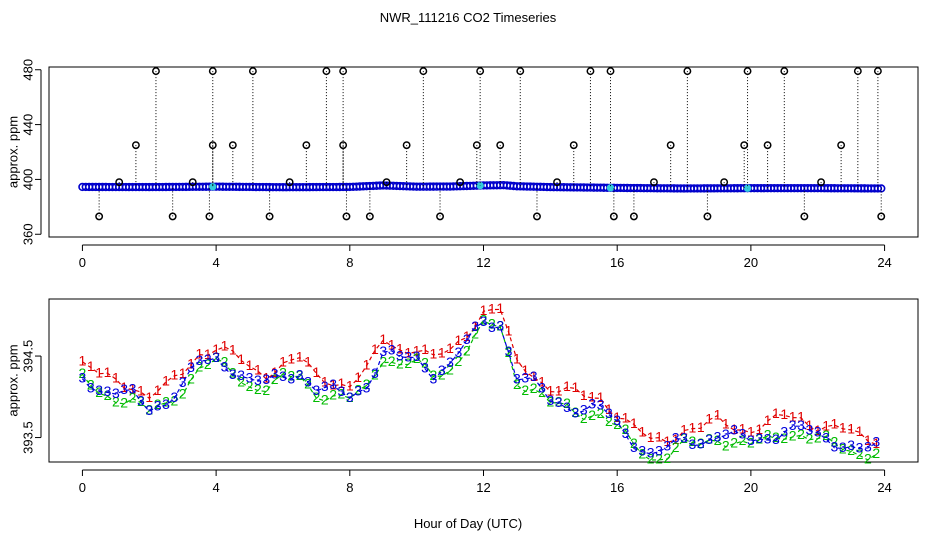 This screenshot has width=936, height=540. What do you see at coordinates (751, 262) in the screenshot?
I see `x-tick-label: 20` at bounding box center [751, 262].